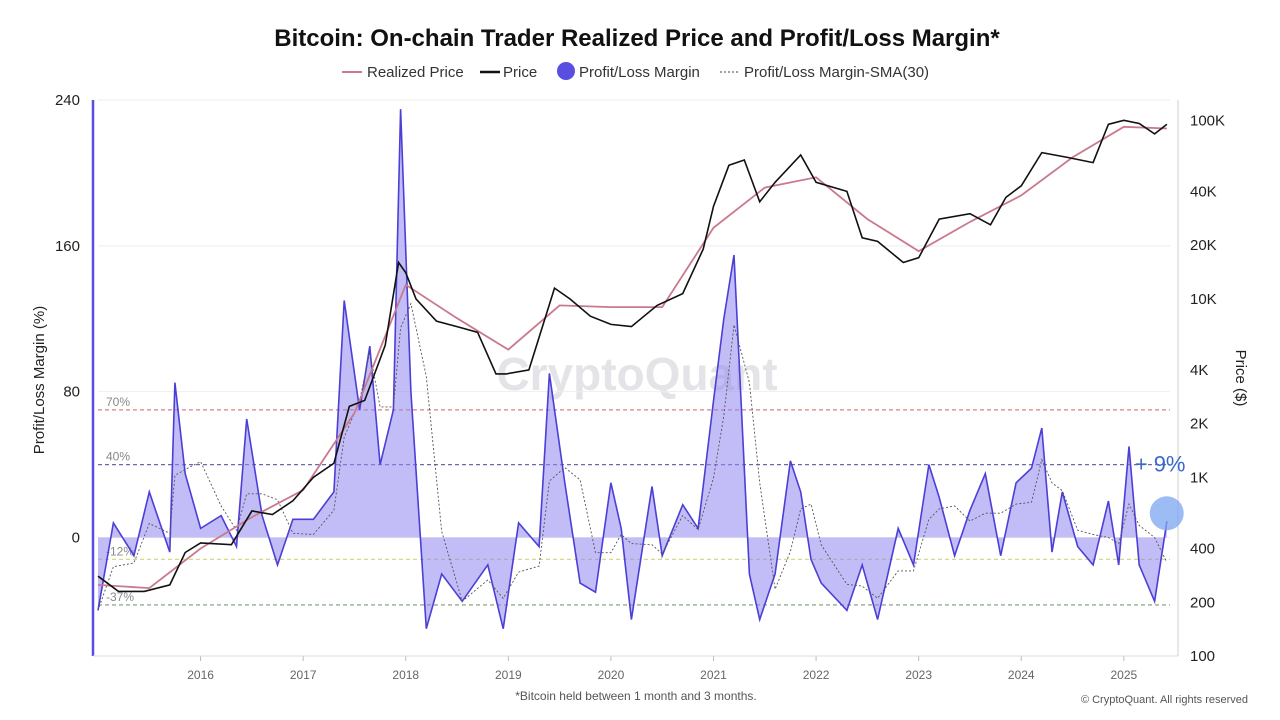 The width and height of the screenshot is (1280, 720). I want to click on reference-line-label: 70%, so click(118, 402).